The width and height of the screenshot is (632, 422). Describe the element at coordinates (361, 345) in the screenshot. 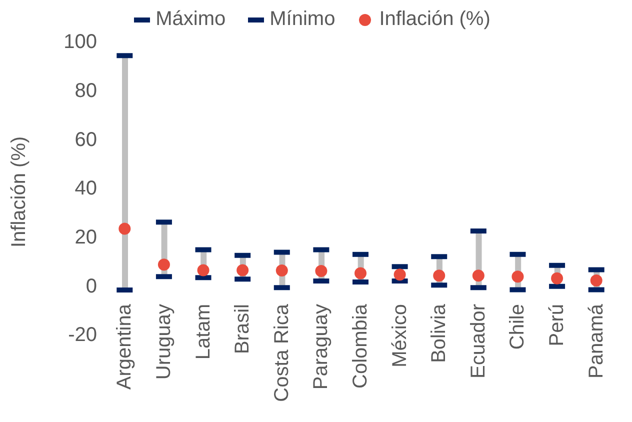

I see `x-tick-label: Colombia` at that location.